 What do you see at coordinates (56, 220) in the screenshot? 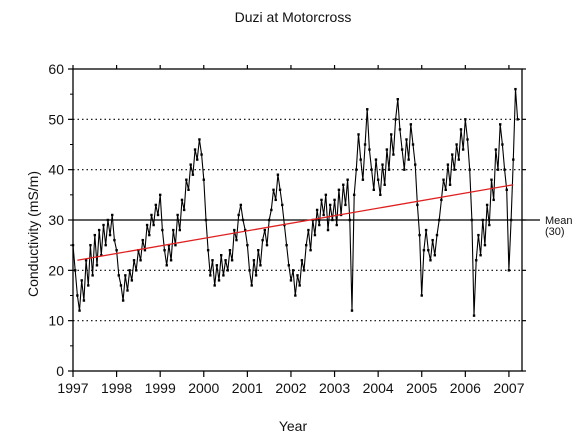
I see `y-tick-label-30: 30` at bounding box center [56, 220].